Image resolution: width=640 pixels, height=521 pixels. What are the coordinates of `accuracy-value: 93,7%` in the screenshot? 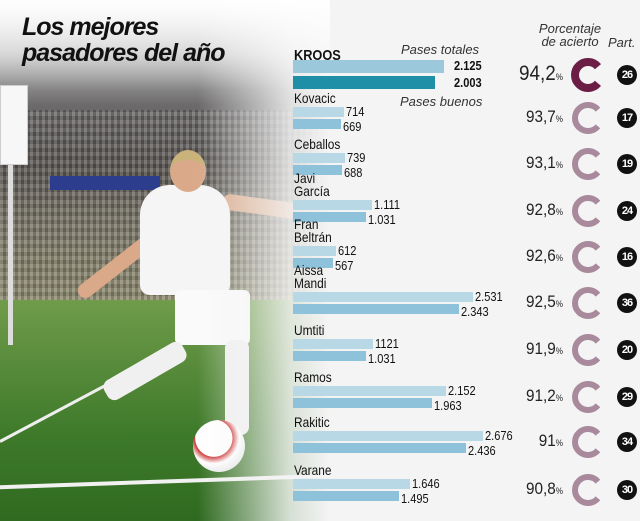 It's located at (529, 117).